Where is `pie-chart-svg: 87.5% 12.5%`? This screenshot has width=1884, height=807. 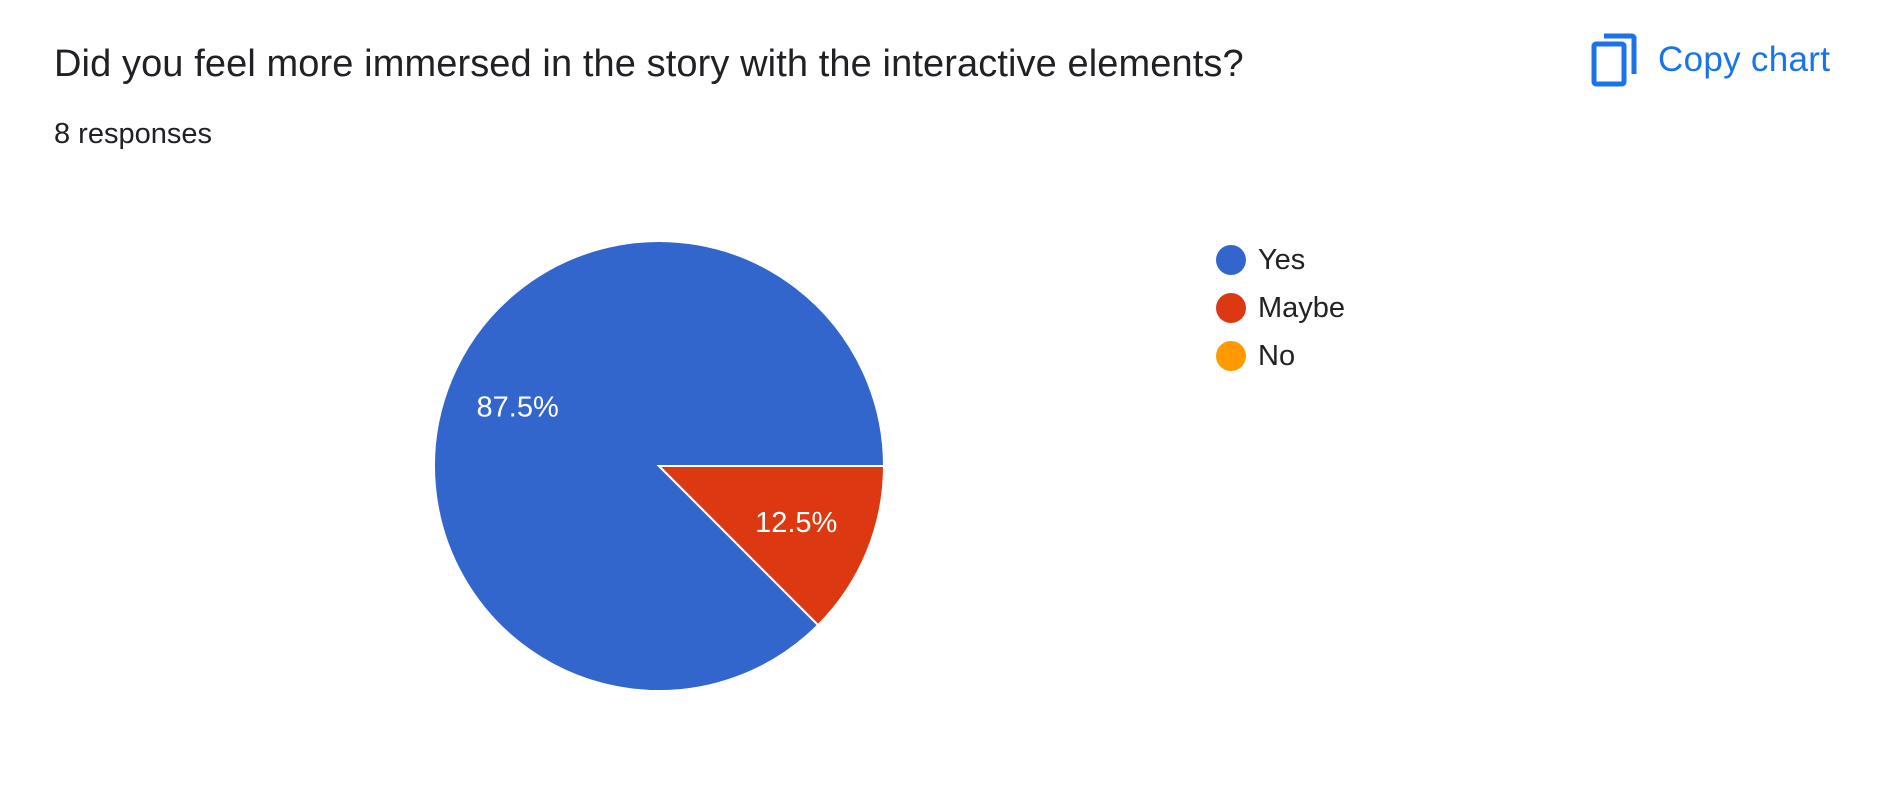 pie-chart-svg: 87.5% 12.5% is located at coordinates (659, 466).